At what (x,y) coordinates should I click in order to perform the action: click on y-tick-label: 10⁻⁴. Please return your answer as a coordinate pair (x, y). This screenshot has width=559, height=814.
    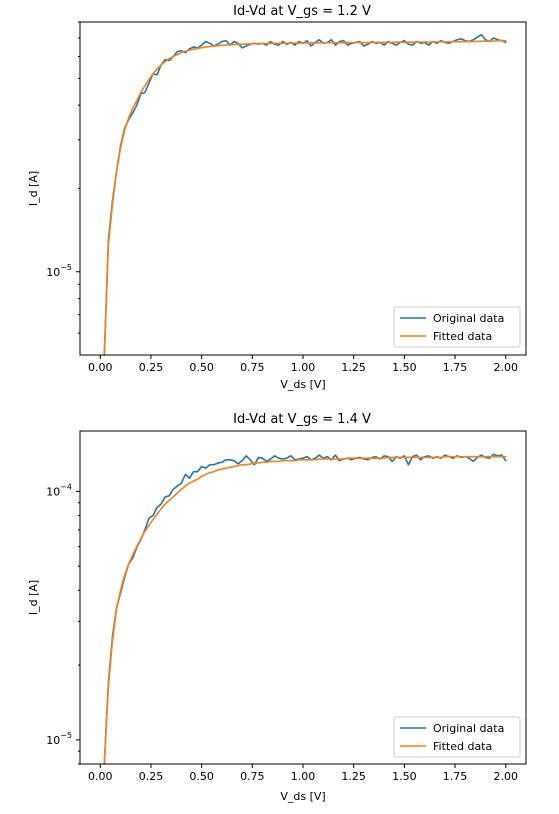
    Looking at the image, I should click on (59, 490).